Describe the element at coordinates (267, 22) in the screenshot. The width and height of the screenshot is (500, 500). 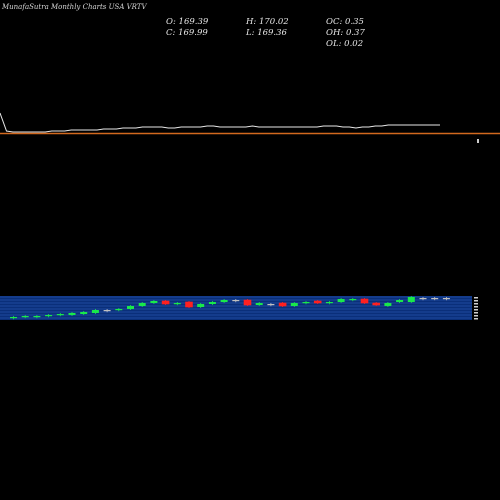
I see `high-value: H: 170.02` at that location.